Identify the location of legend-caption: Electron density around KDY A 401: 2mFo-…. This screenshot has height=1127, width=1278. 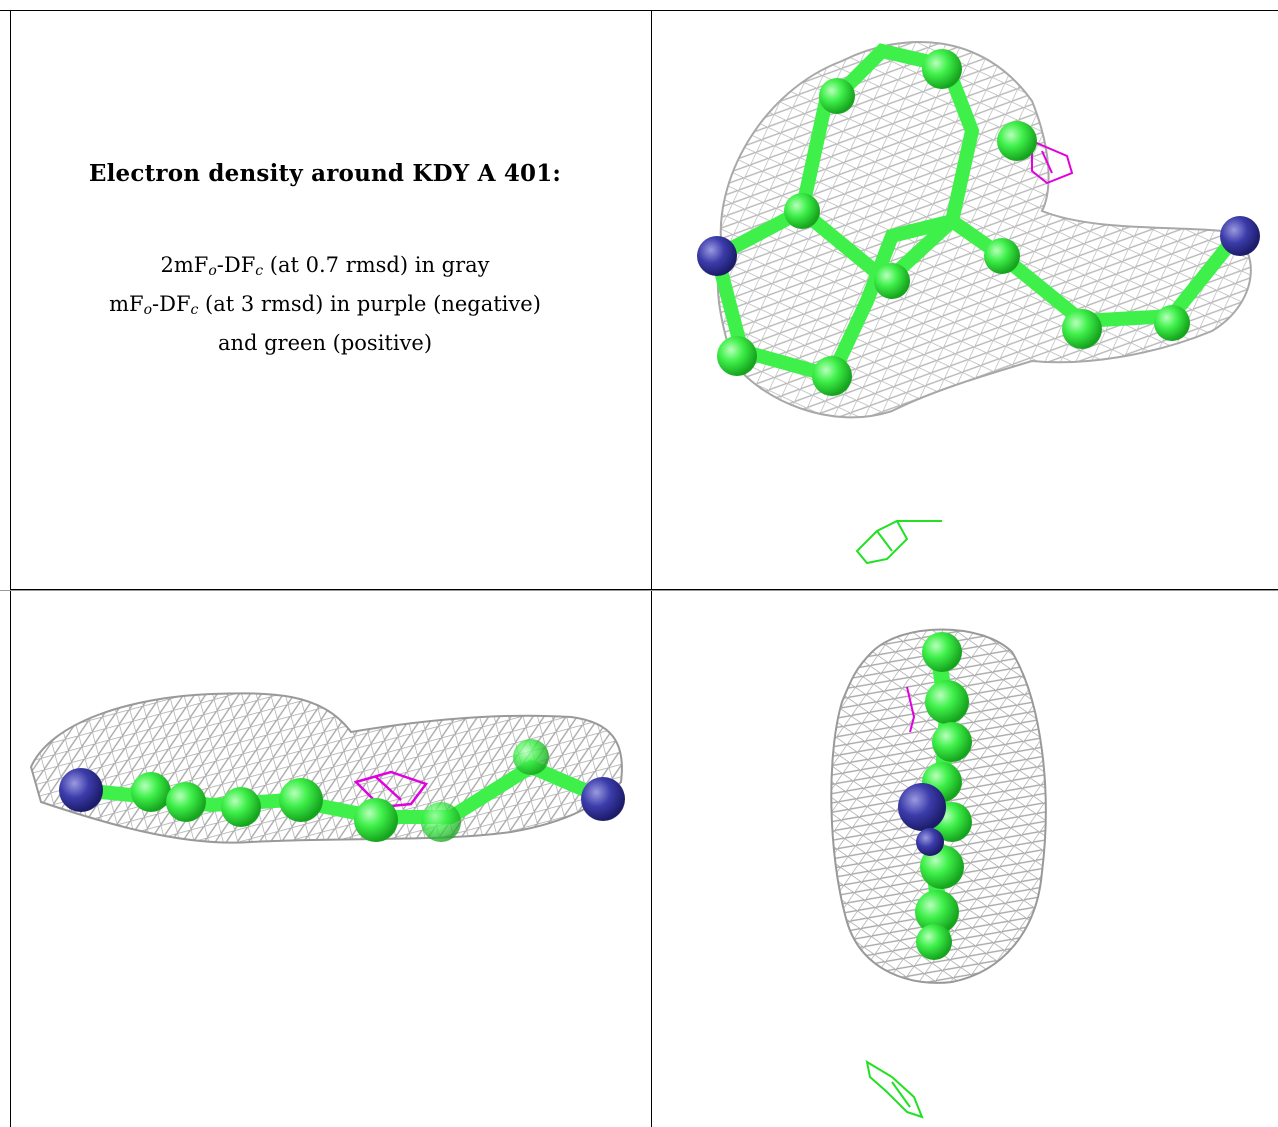
(325, 260).